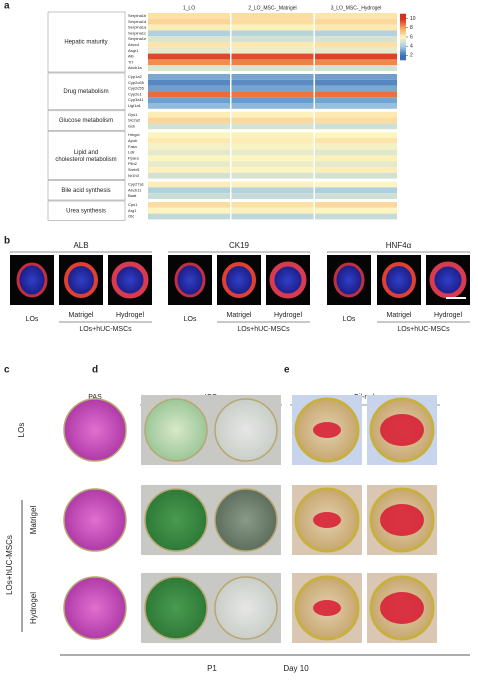  What do you see at coordinates (239, 315) in the screenshot?
I see `sample-label: Matrigel` at bounding box center [239, 315].